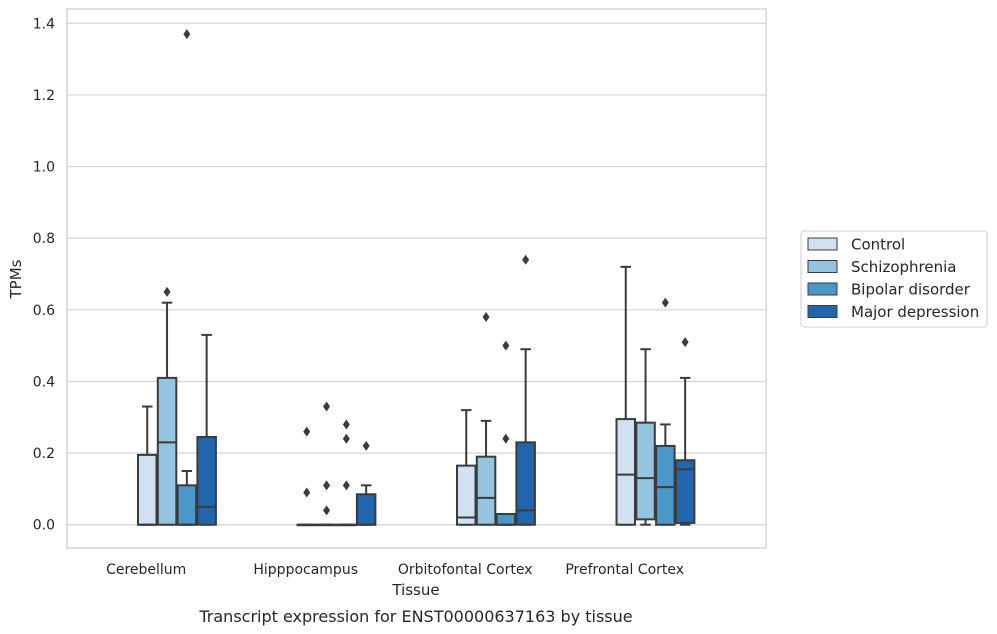  What do you see at coordinates (44, 168) in the screenshot?
I see `y-tick-label: 1.0` at bounding box center [44, 168].